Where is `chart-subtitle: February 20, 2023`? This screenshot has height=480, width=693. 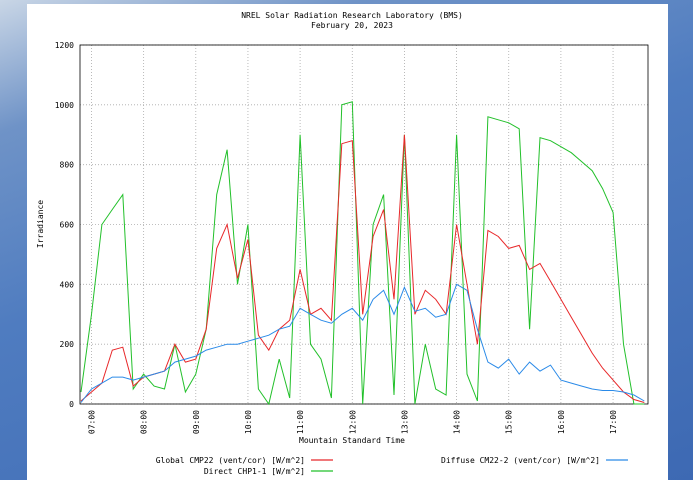 chart-subtitle: February 20, 2023 is located at coordinates (352, 25).